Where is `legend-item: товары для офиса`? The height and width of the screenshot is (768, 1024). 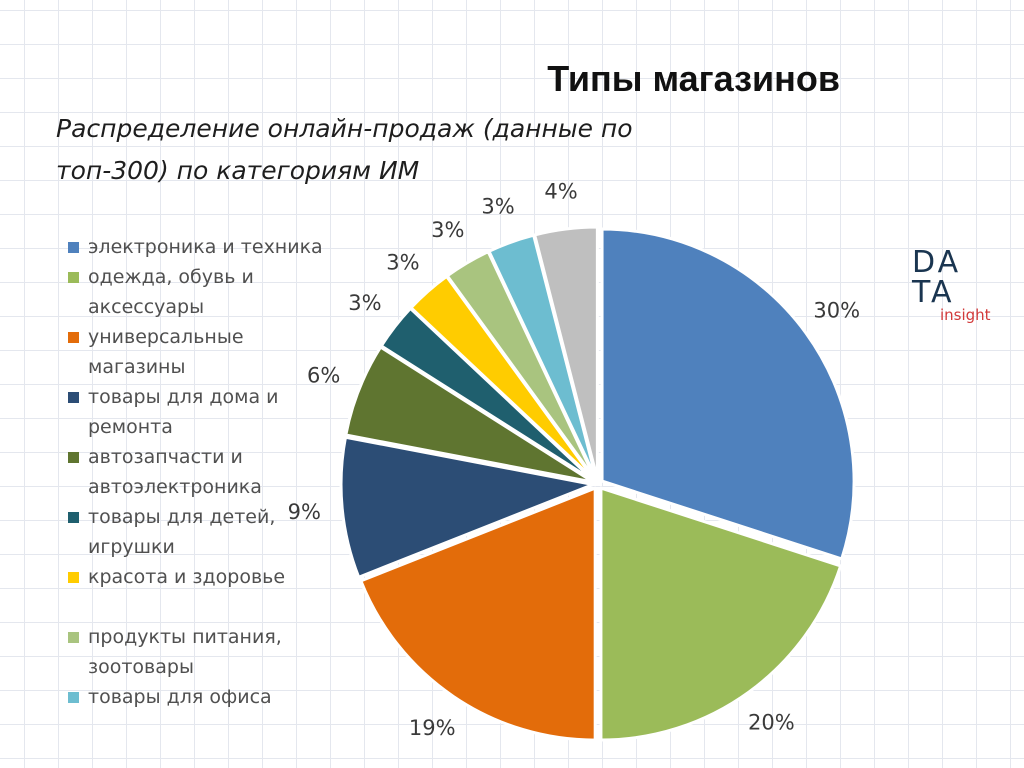
legend-item: товары для офиса is located at coordinates (198, 697).